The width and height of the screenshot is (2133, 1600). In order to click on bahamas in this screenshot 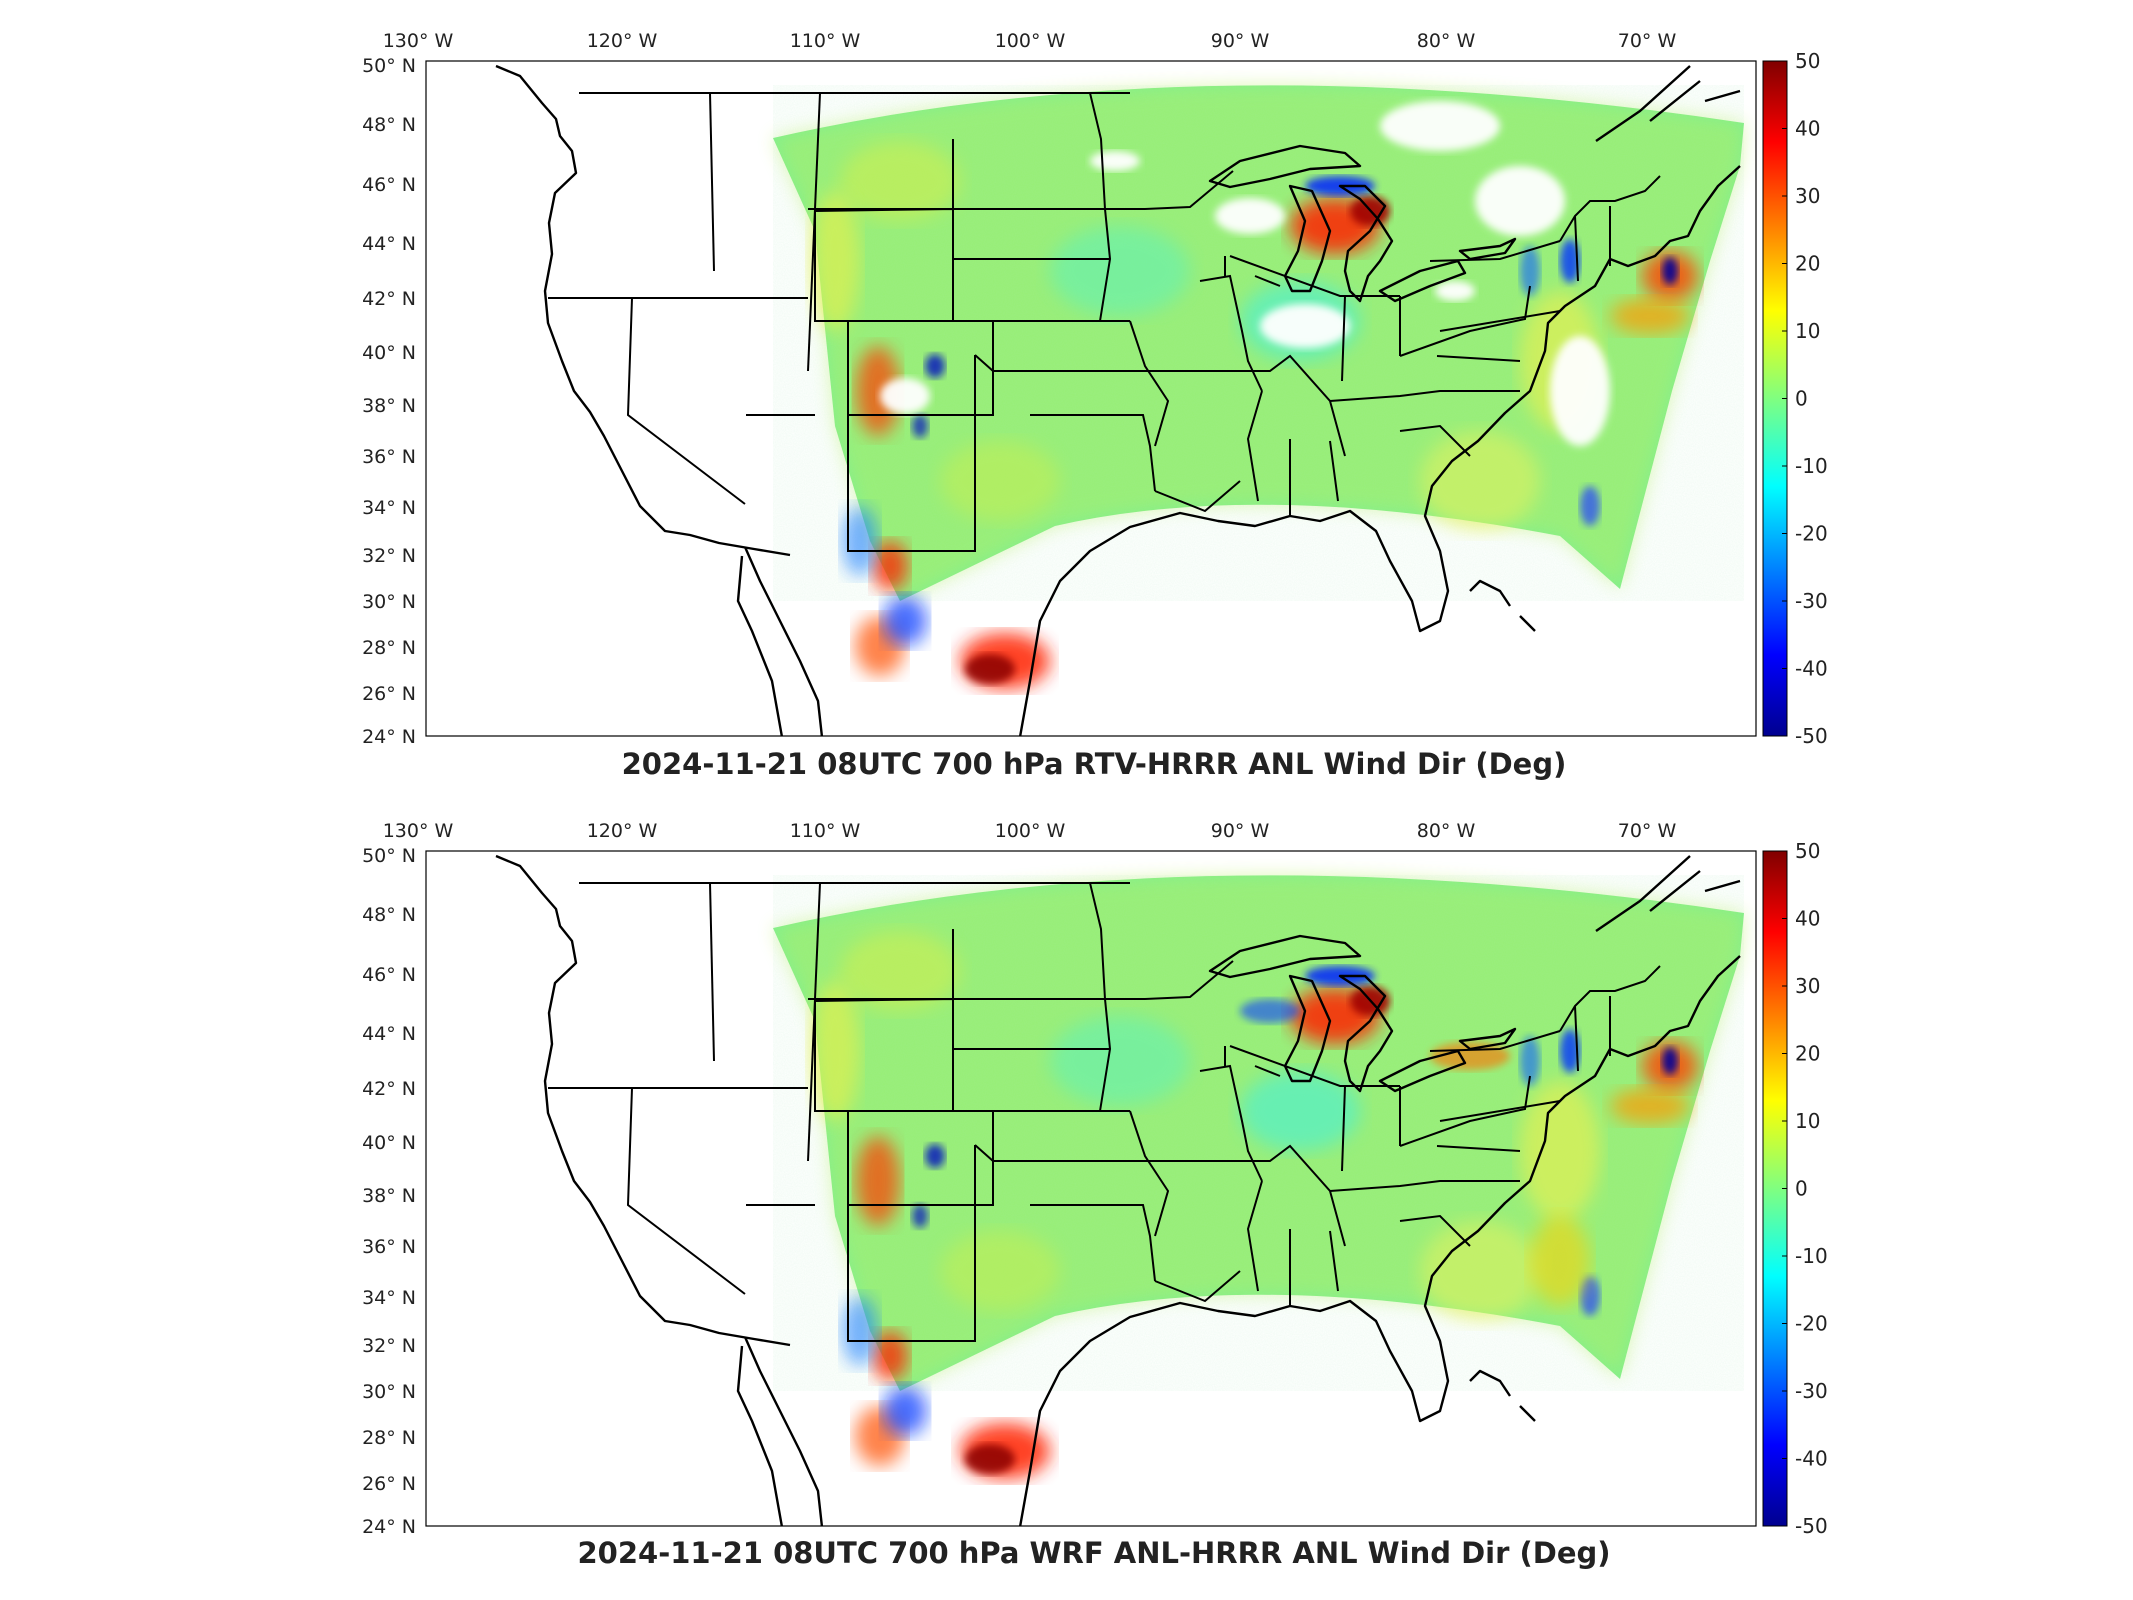, I will do `click(1502, 1395)`.